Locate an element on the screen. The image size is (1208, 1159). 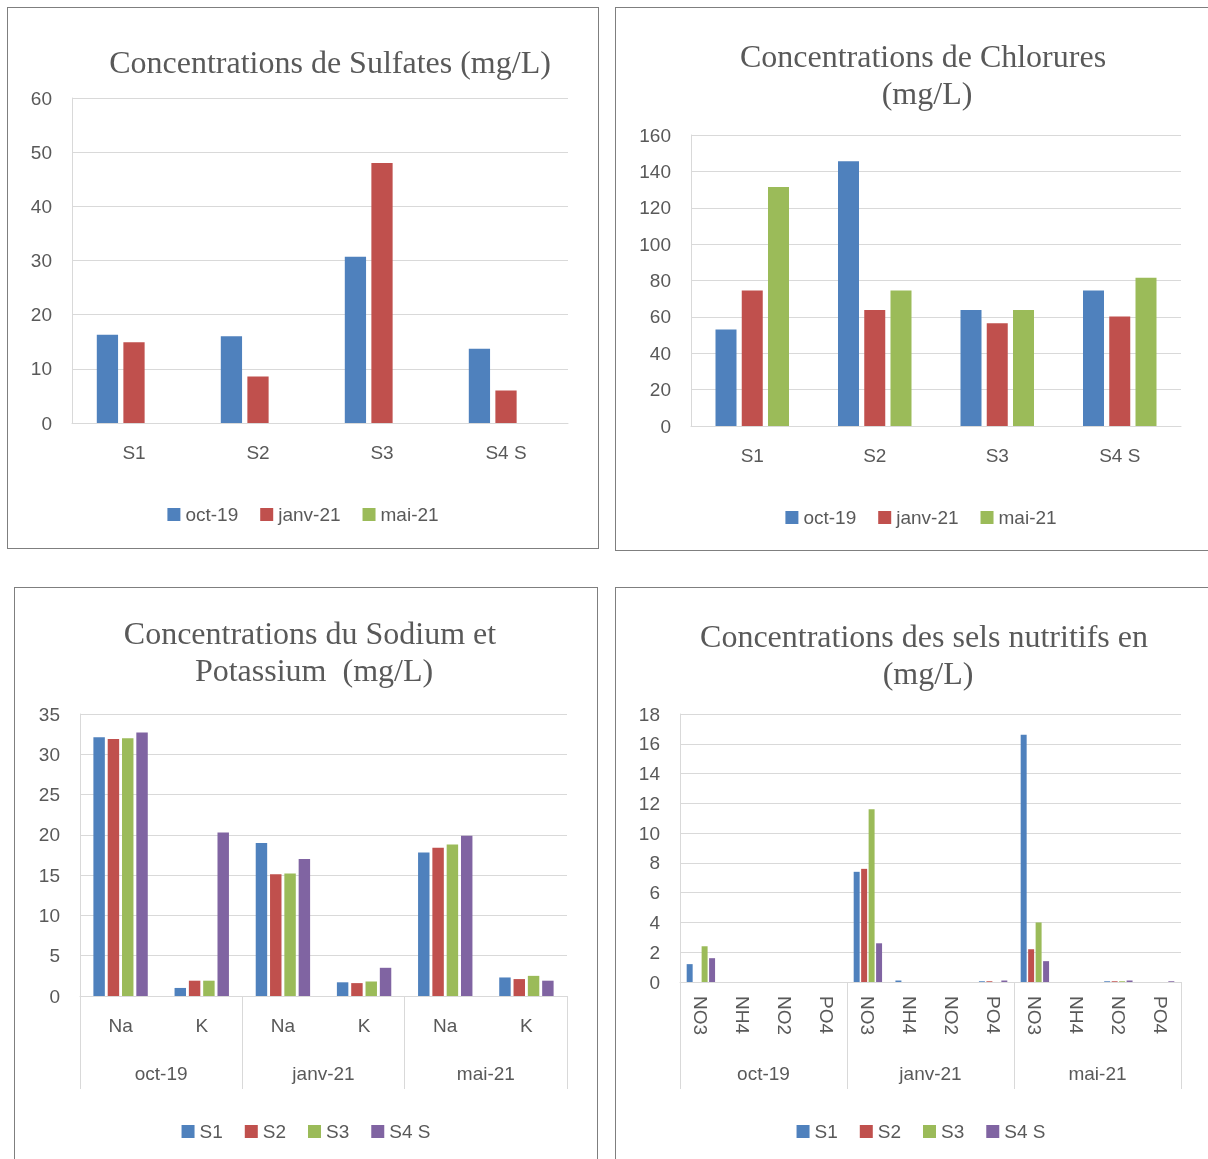
y-tick-label: 14 is located at coordinates (649, 774).